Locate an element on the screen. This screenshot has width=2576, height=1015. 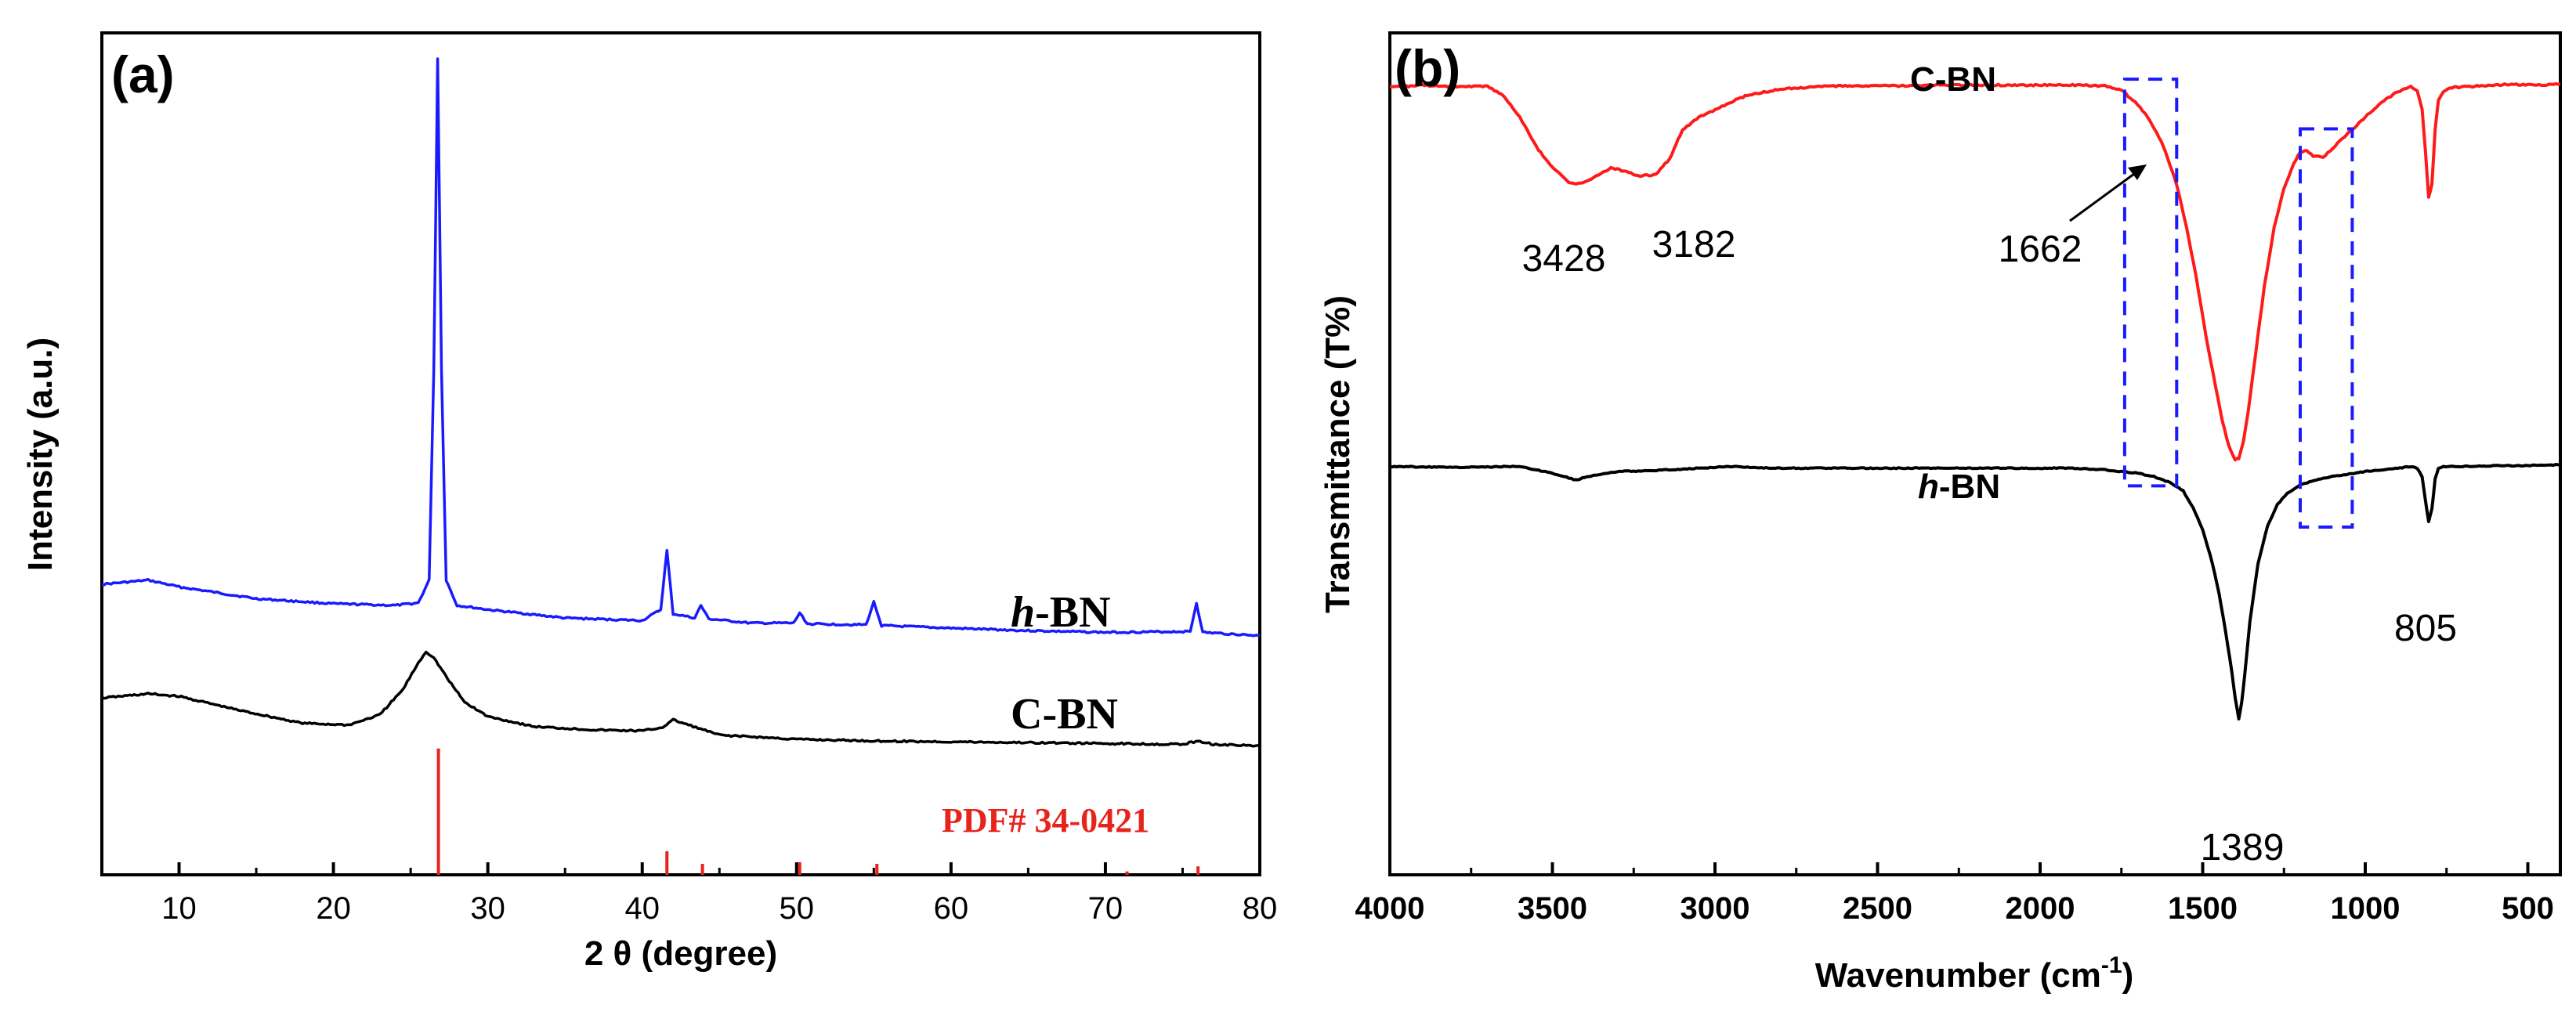
panel-b-x-axis-label: Wavenumber (cm-1) is located at coordinates (1974, 973).